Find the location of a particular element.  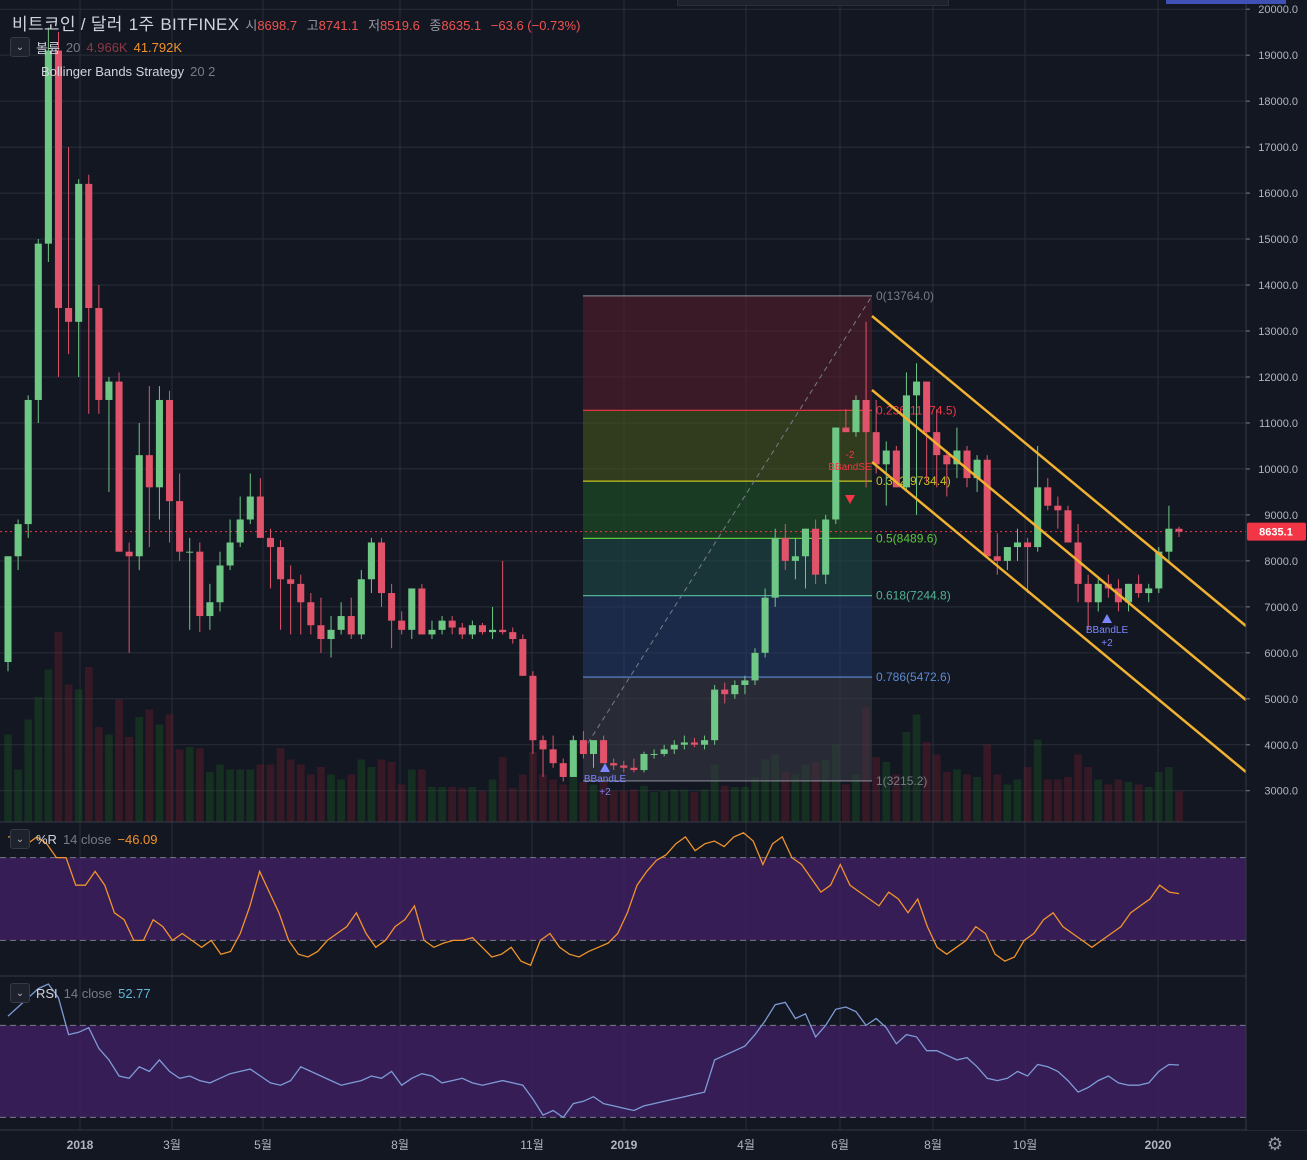

last-price-tag: 8635.1 is located at coordinates (1276, 531).